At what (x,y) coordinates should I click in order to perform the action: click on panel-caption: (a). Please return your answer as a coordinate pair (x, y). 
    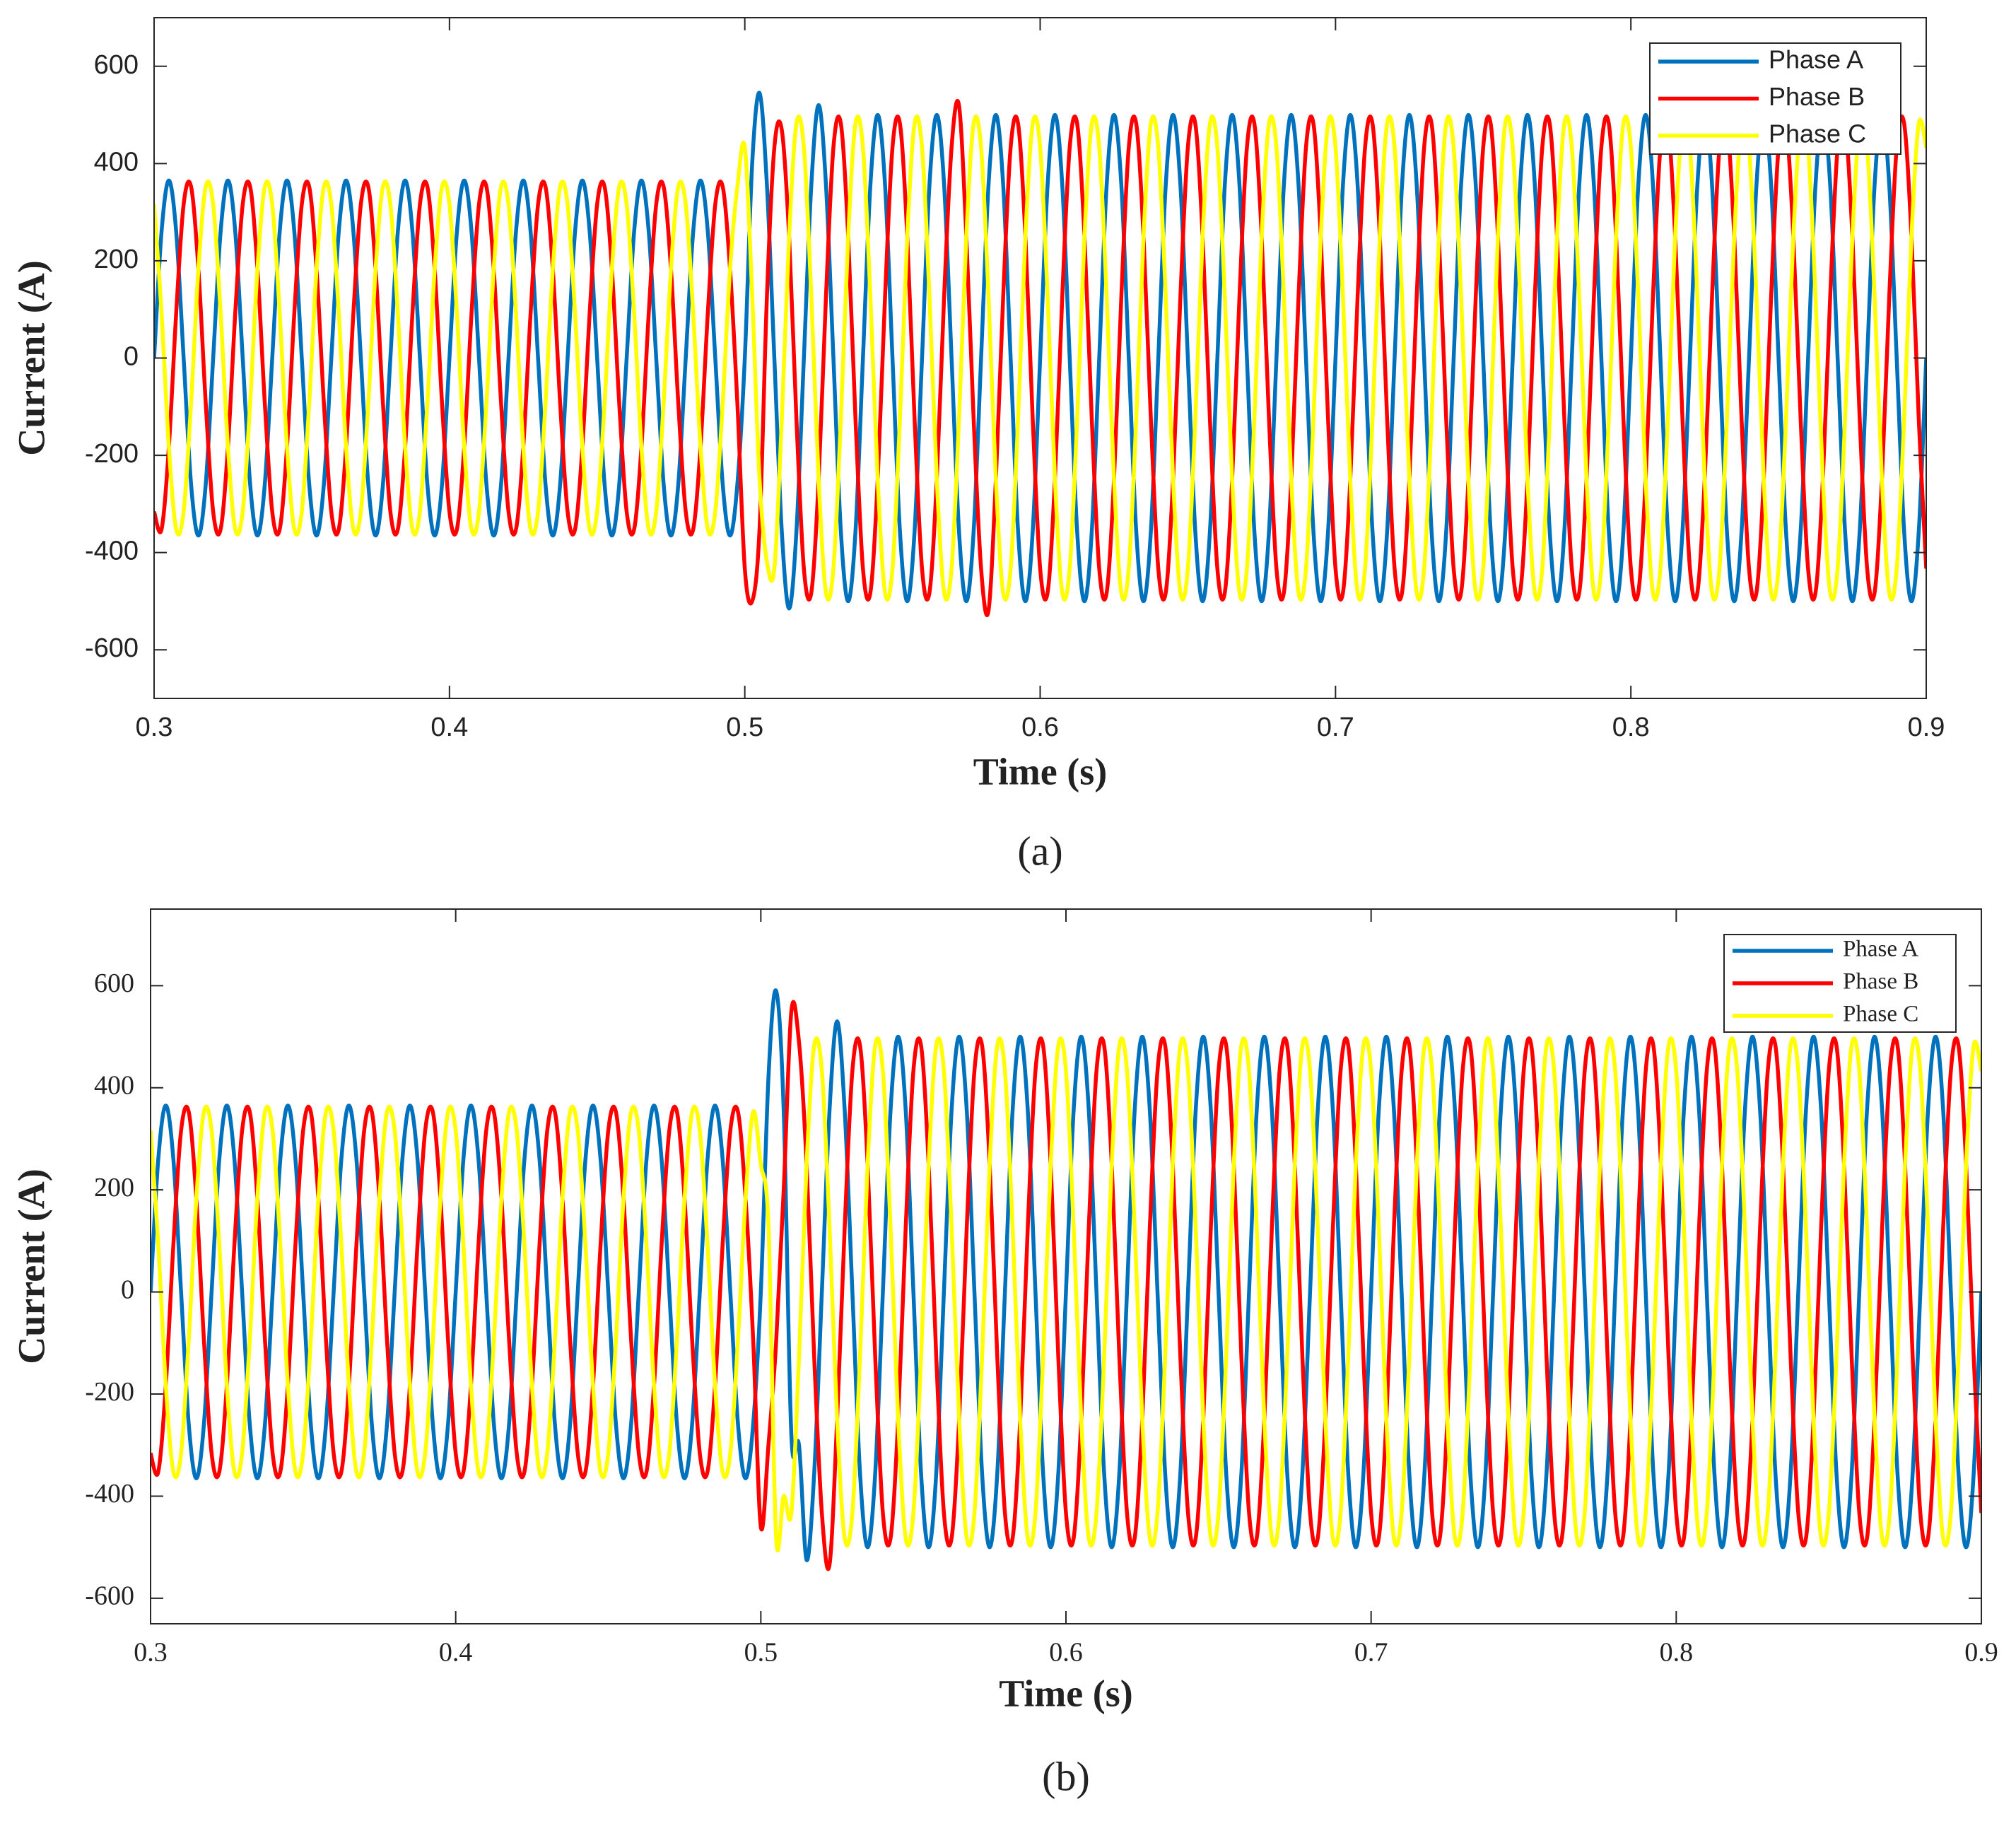
    Looking at the image, I should click on (1039, 851).